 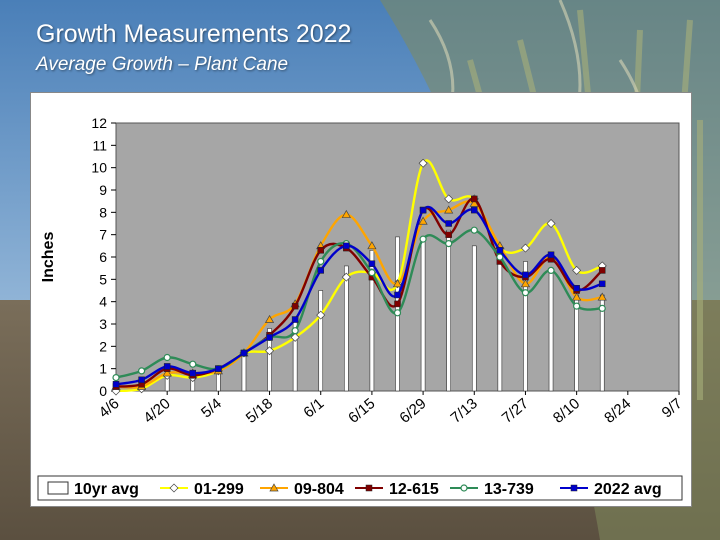 I want to click on y-tick-label: 3, so click(x=103, y=324).